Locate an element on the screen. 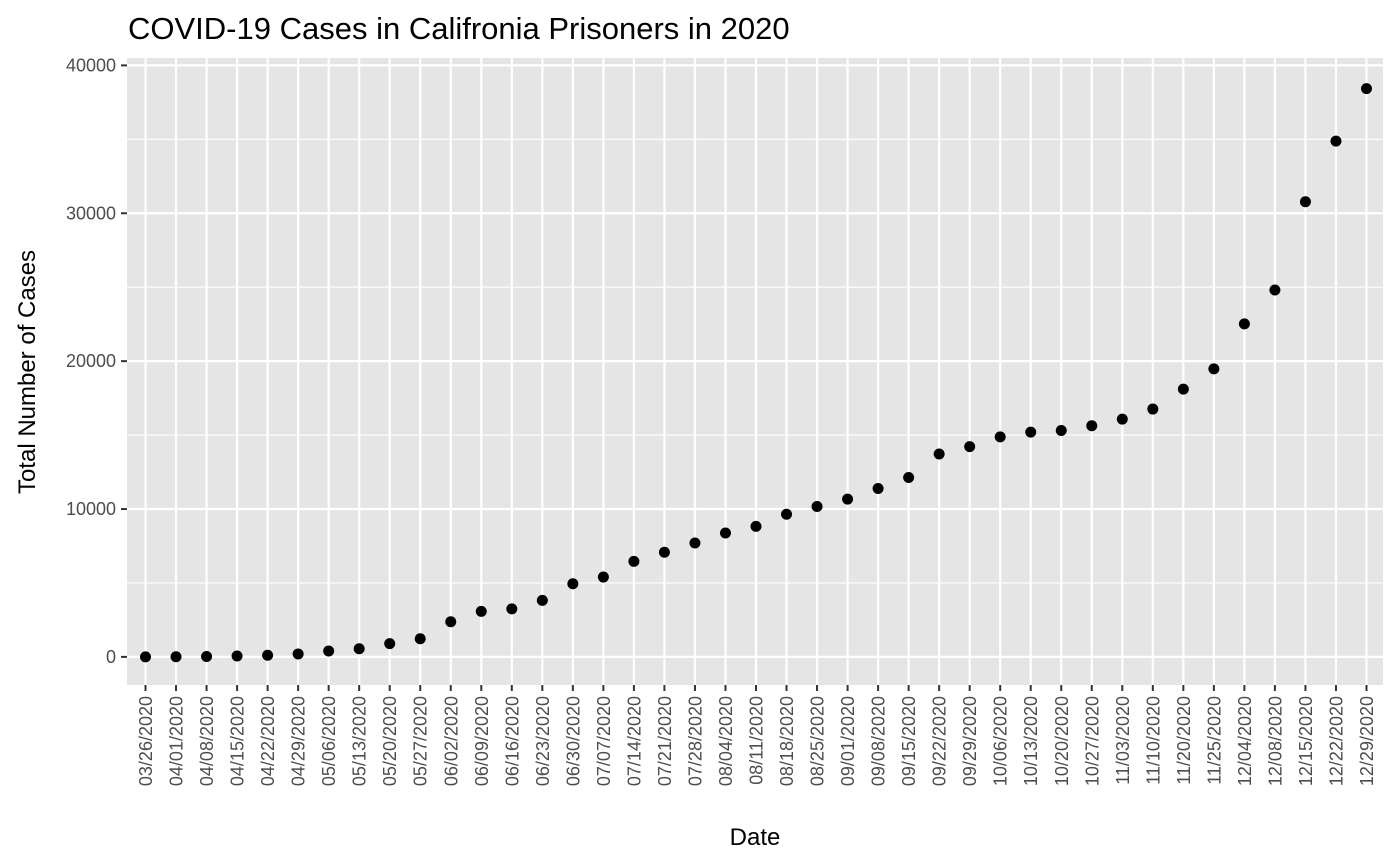 The height and width of the screenshot is (865, 1400). x-tick-label: 10/13/2020 is located at coordinates (1031, 741).